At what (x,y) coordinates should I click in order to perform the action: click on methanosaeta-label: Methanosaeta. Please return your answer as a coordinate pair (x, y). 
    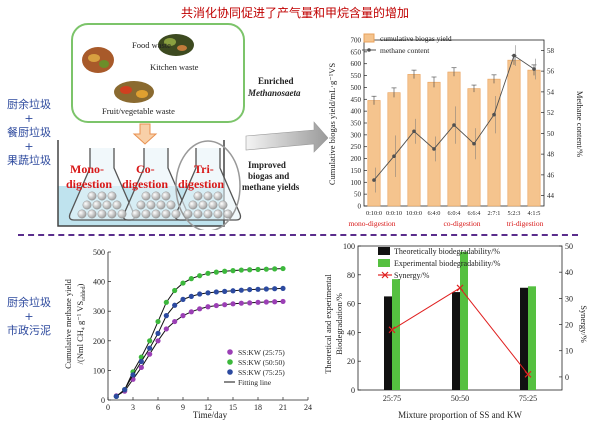
    Looking at the image, I should click on (274, 93).